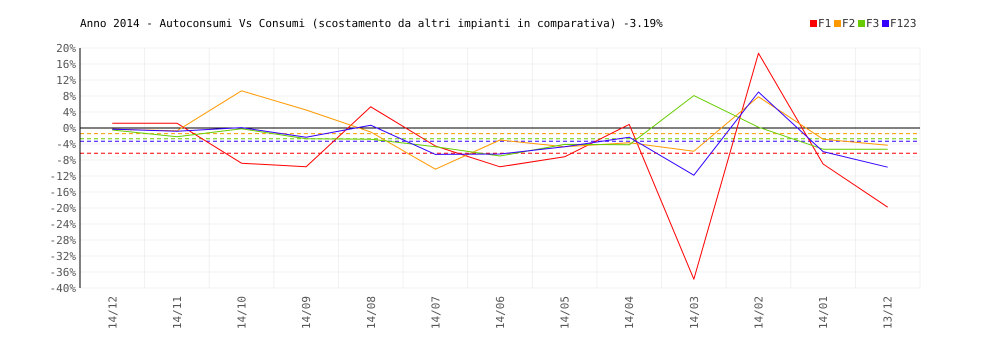 The width and height of the screenshot is (1000, 340). What do you see at coordinates (873, 23) in the screenshot?
I see `legend-label: F3` at bounding box center [873, 23].